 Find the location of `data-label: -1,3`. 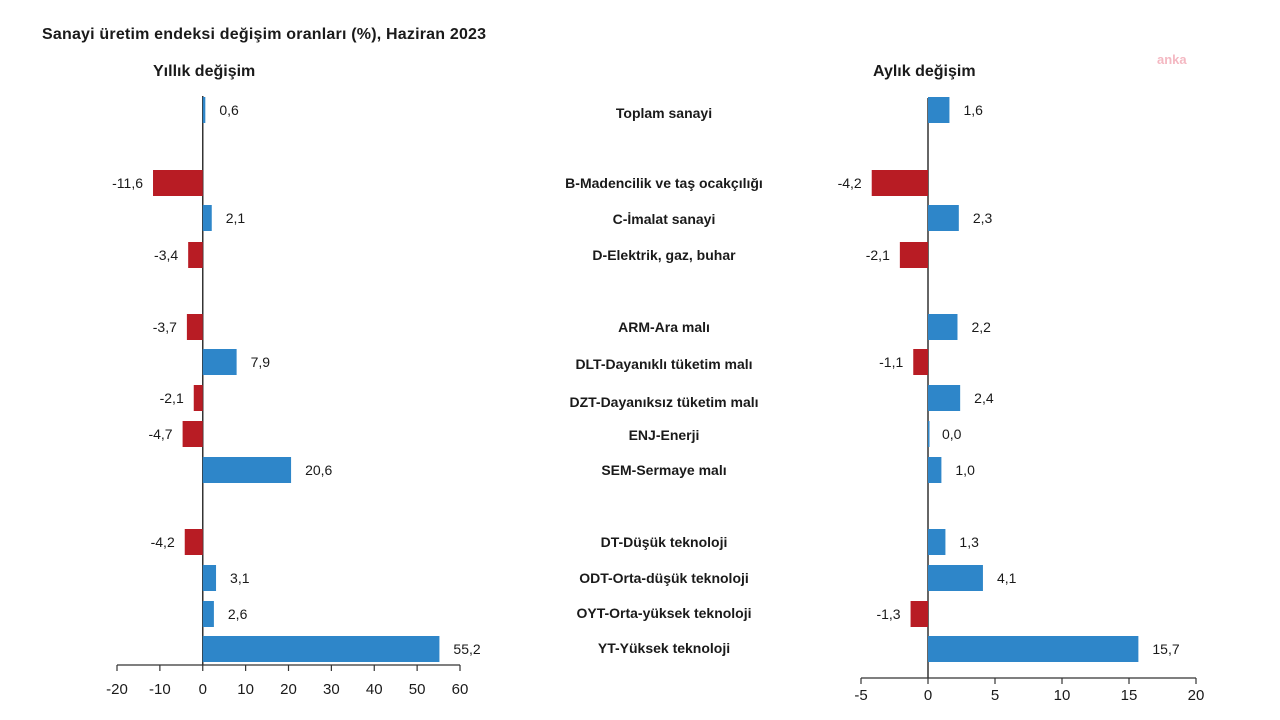

data-label: -1,3 is located at coordinates (888, 614).